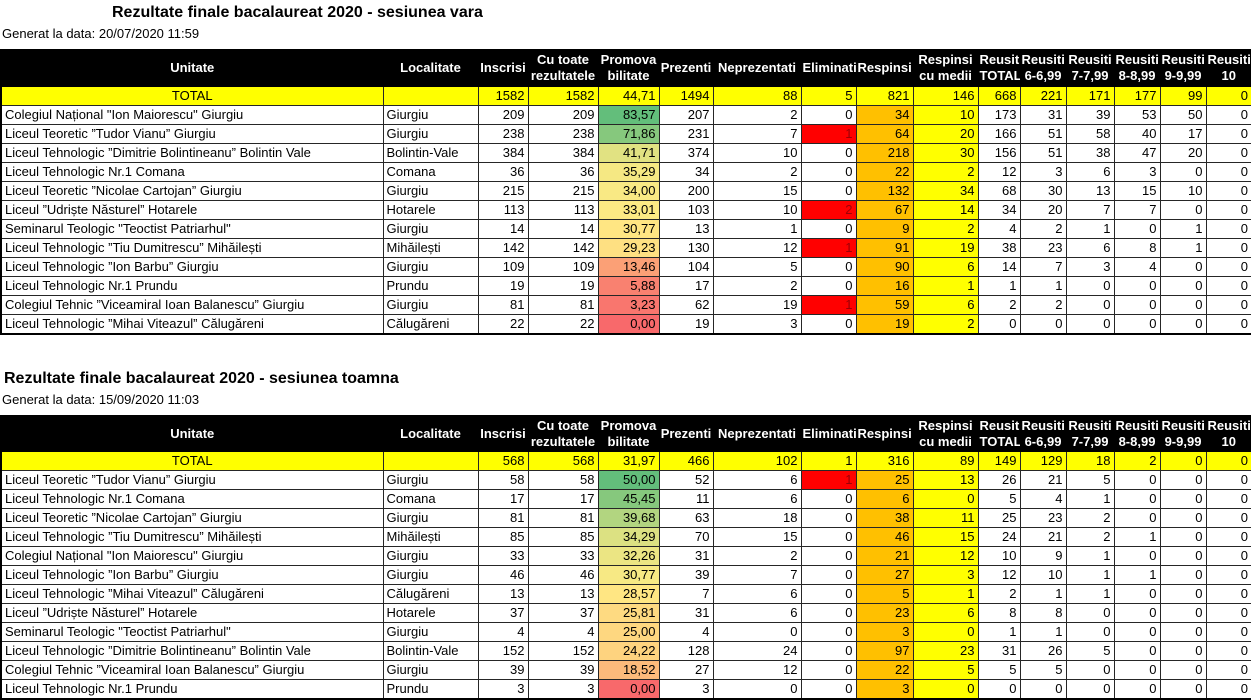  What do you see at coordinates (686, 575) in the screenshot?
I see `cell-prezenti: 39` at bounding box center [686, 575].